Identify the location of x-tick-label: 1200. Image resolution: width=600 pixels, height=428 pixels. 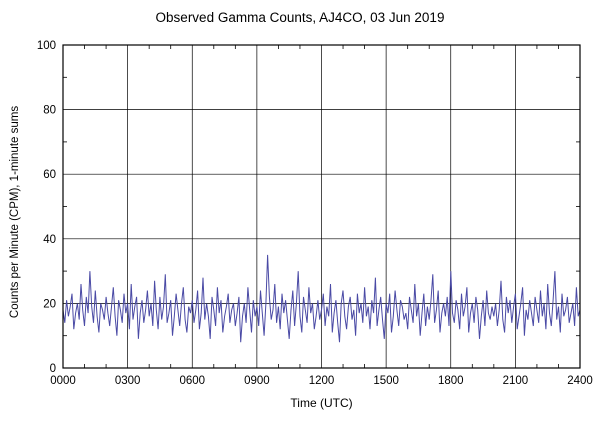
(322, 381).